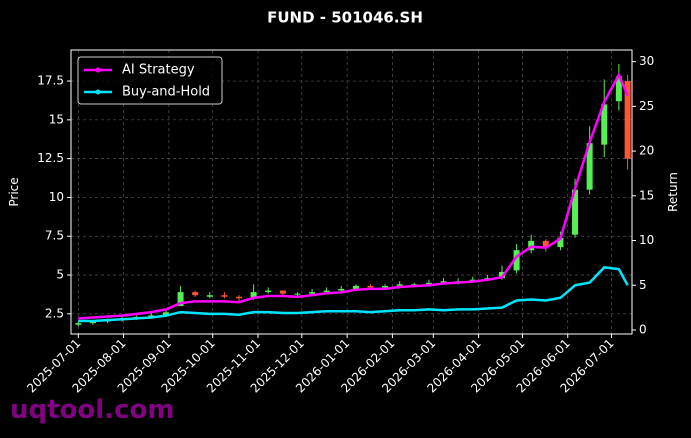 The width and height of the screenshot is (691, 438). Describe the element at coordinates (646, 106) in the screenshot. I see `y2-tick-label: 25` at that location.